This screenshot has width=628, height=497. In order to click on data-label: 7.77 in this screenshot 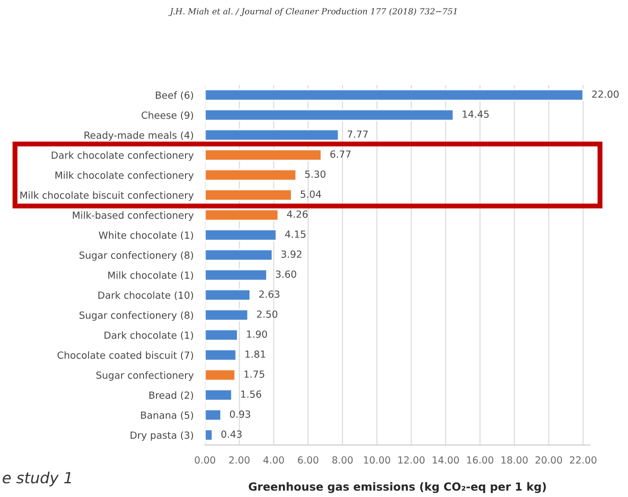, I will do `click(358, 134)`.